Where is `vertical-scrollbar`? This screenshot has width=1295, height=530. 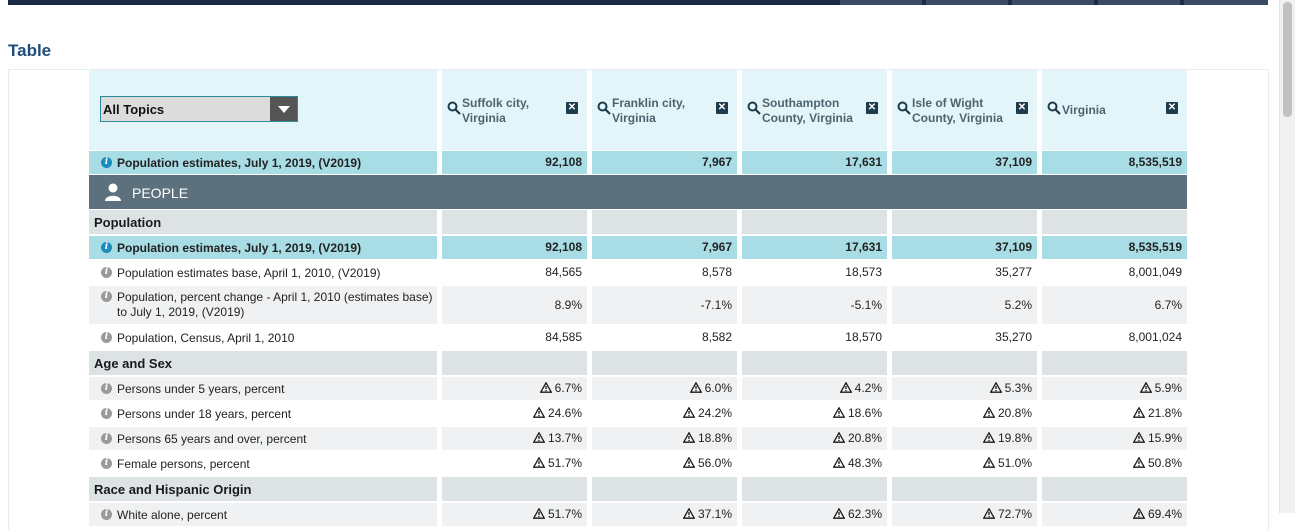
vertical-scrollbar is located at coordinates (1287, 256).